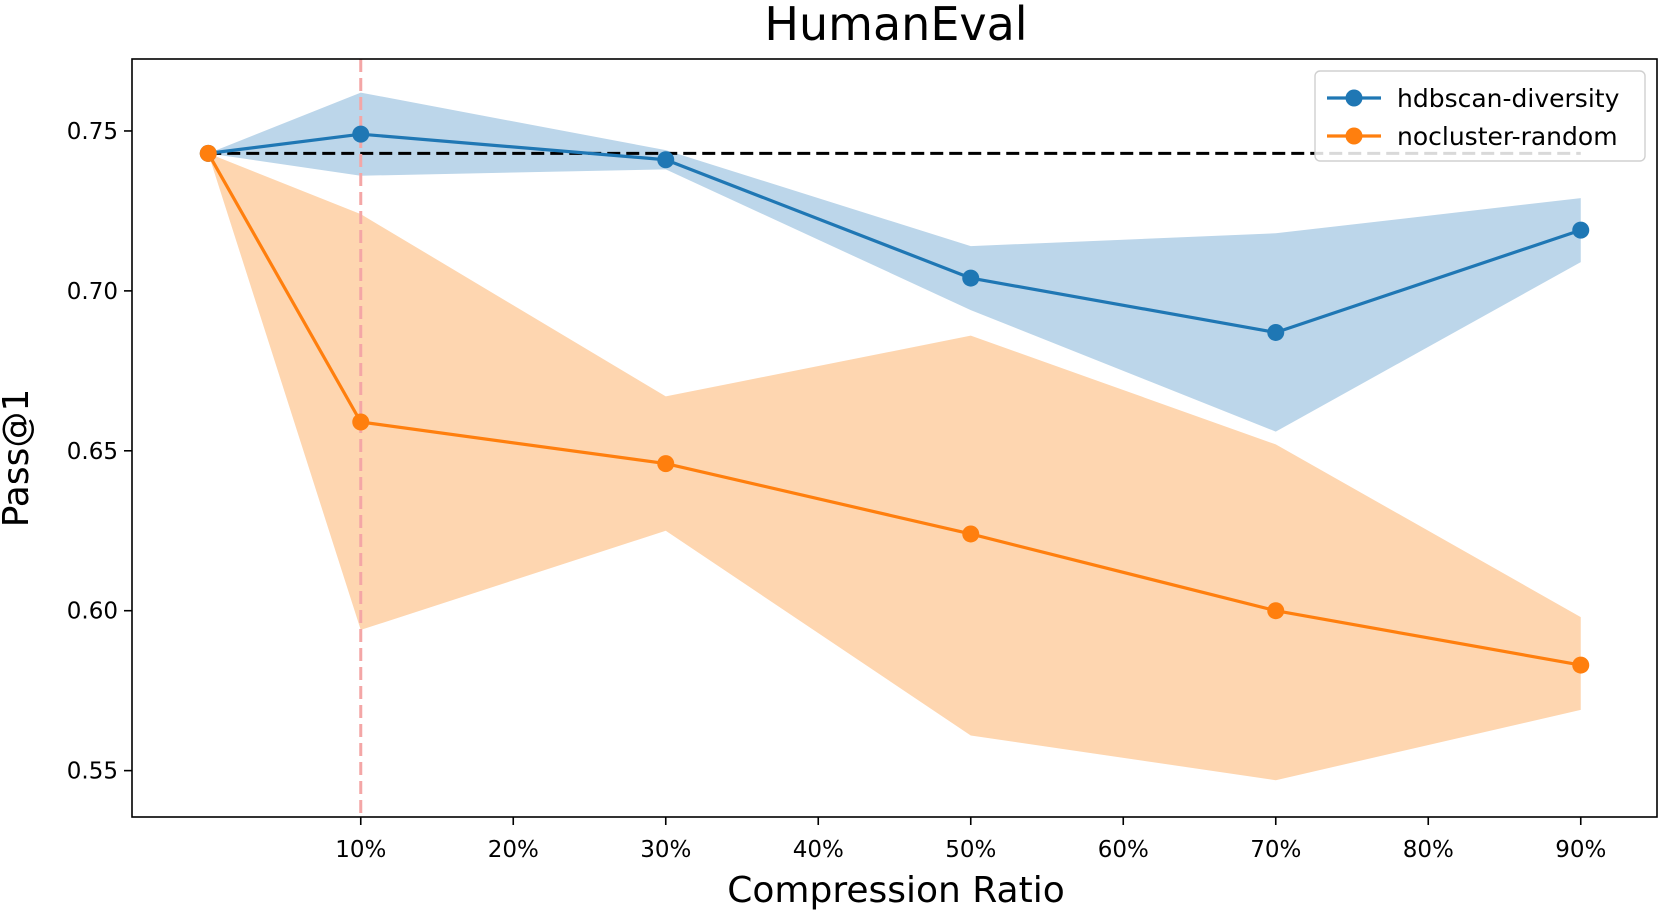 Image resolution: width=1660 pixels, height=914 pixels. I want to click on y-tick-label: 0.55, so click(92, 772).